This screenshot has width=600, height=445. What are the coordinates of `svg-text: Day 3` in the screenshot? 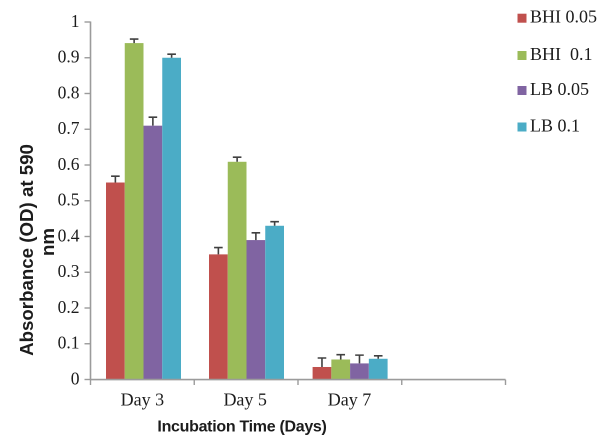 It's located at (143, 399).